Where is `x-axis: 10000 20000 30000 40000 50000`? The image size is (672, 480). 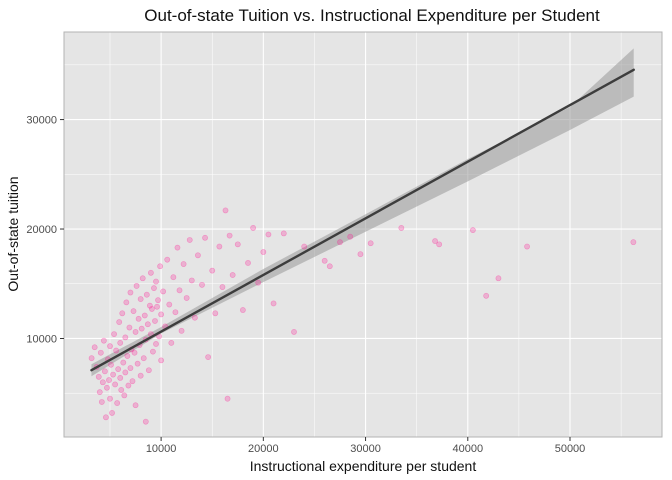
x-axis: 10000 20000 30000 40000 50000 is located at coordinates (365, 446).